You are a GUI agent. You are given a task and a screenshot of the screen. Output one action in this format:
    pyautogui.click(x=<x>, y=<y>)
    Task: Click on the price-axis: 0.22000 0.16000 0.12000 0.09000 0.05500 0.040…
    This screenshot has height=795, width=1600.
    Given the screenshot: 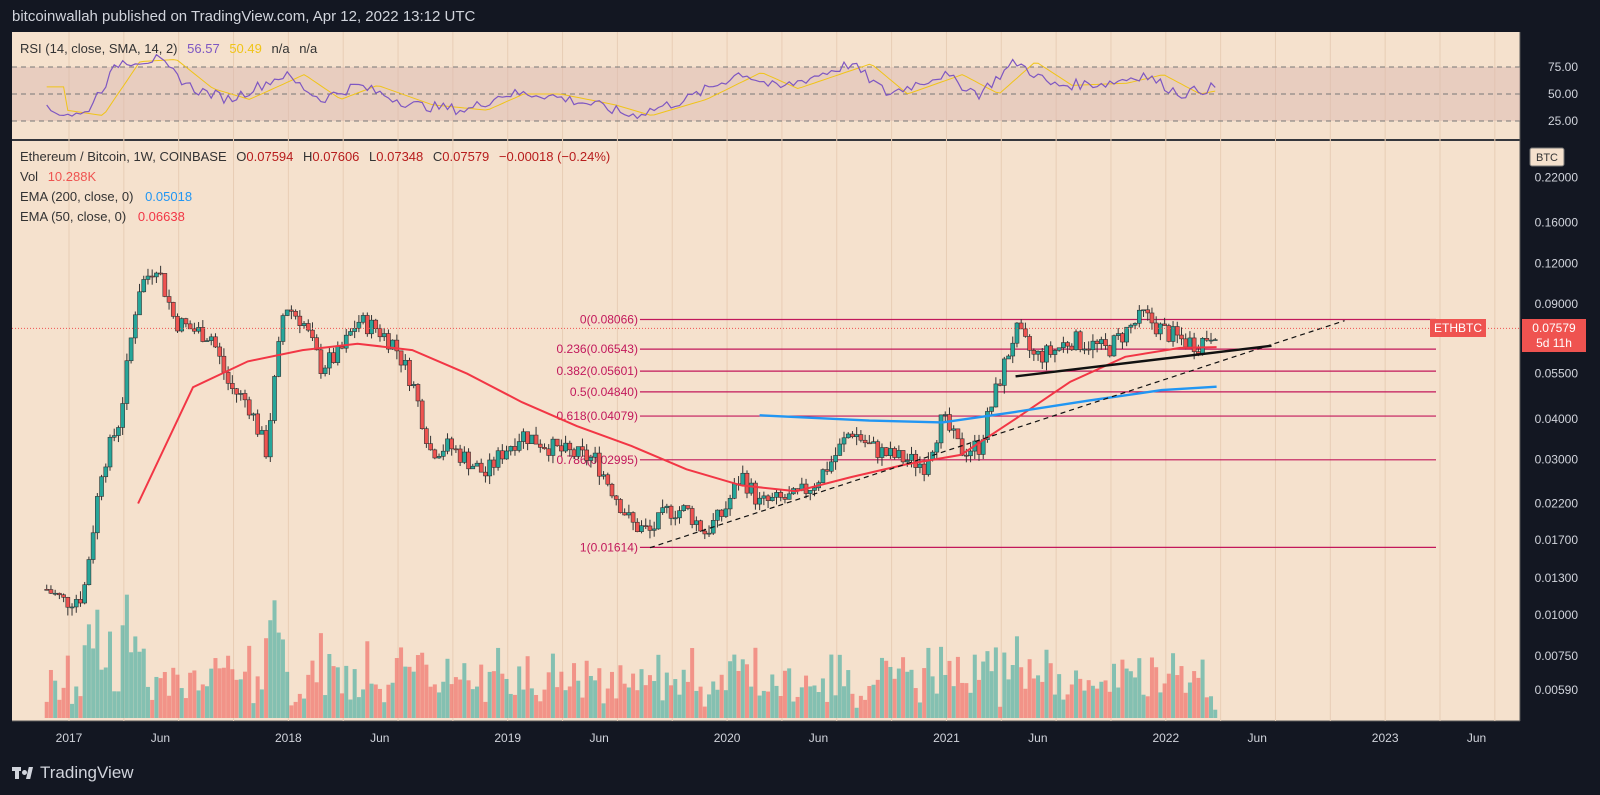 What is the action you would take?
    pyautogui.click(x=1557, y=433)
    